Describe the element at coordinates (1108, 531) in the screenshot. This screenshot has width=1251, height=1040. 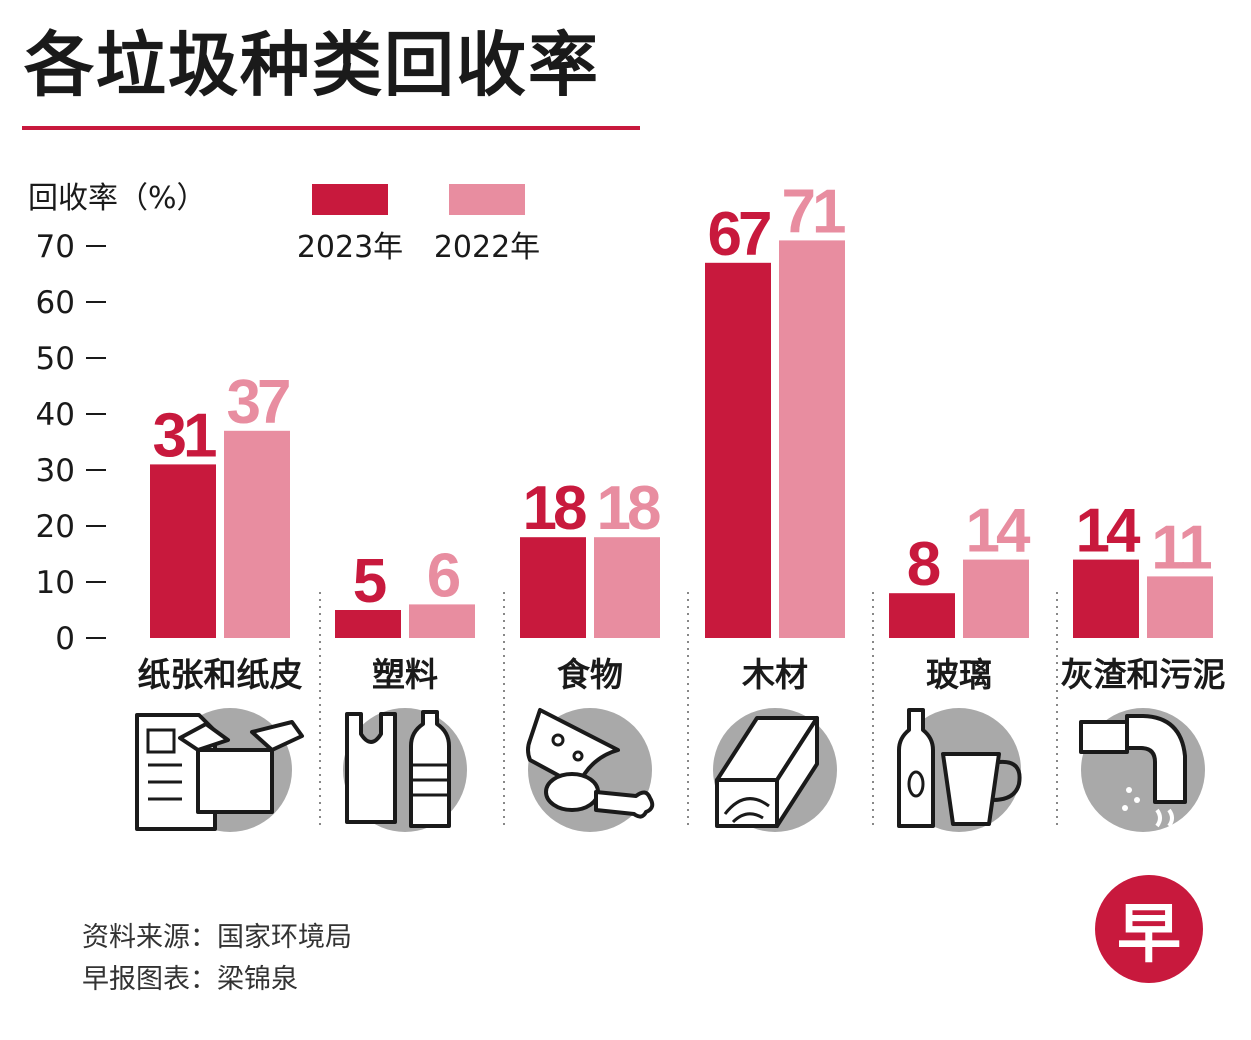
I see `data-label-2023: 14` at that location.